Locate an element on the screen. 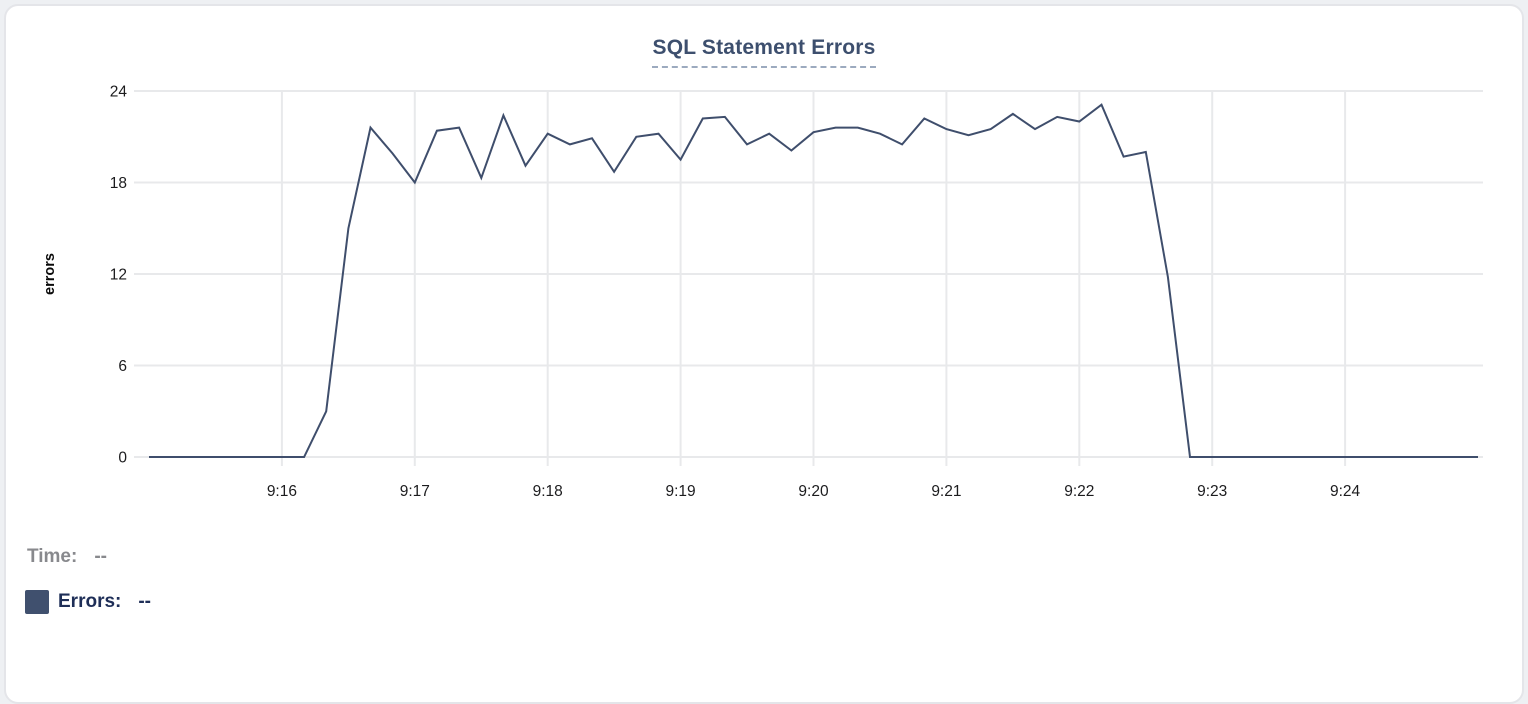 The height and width of the screenshot is (704, 1528). x-tick-label: 9:17 is located at coordinates (415, 491).